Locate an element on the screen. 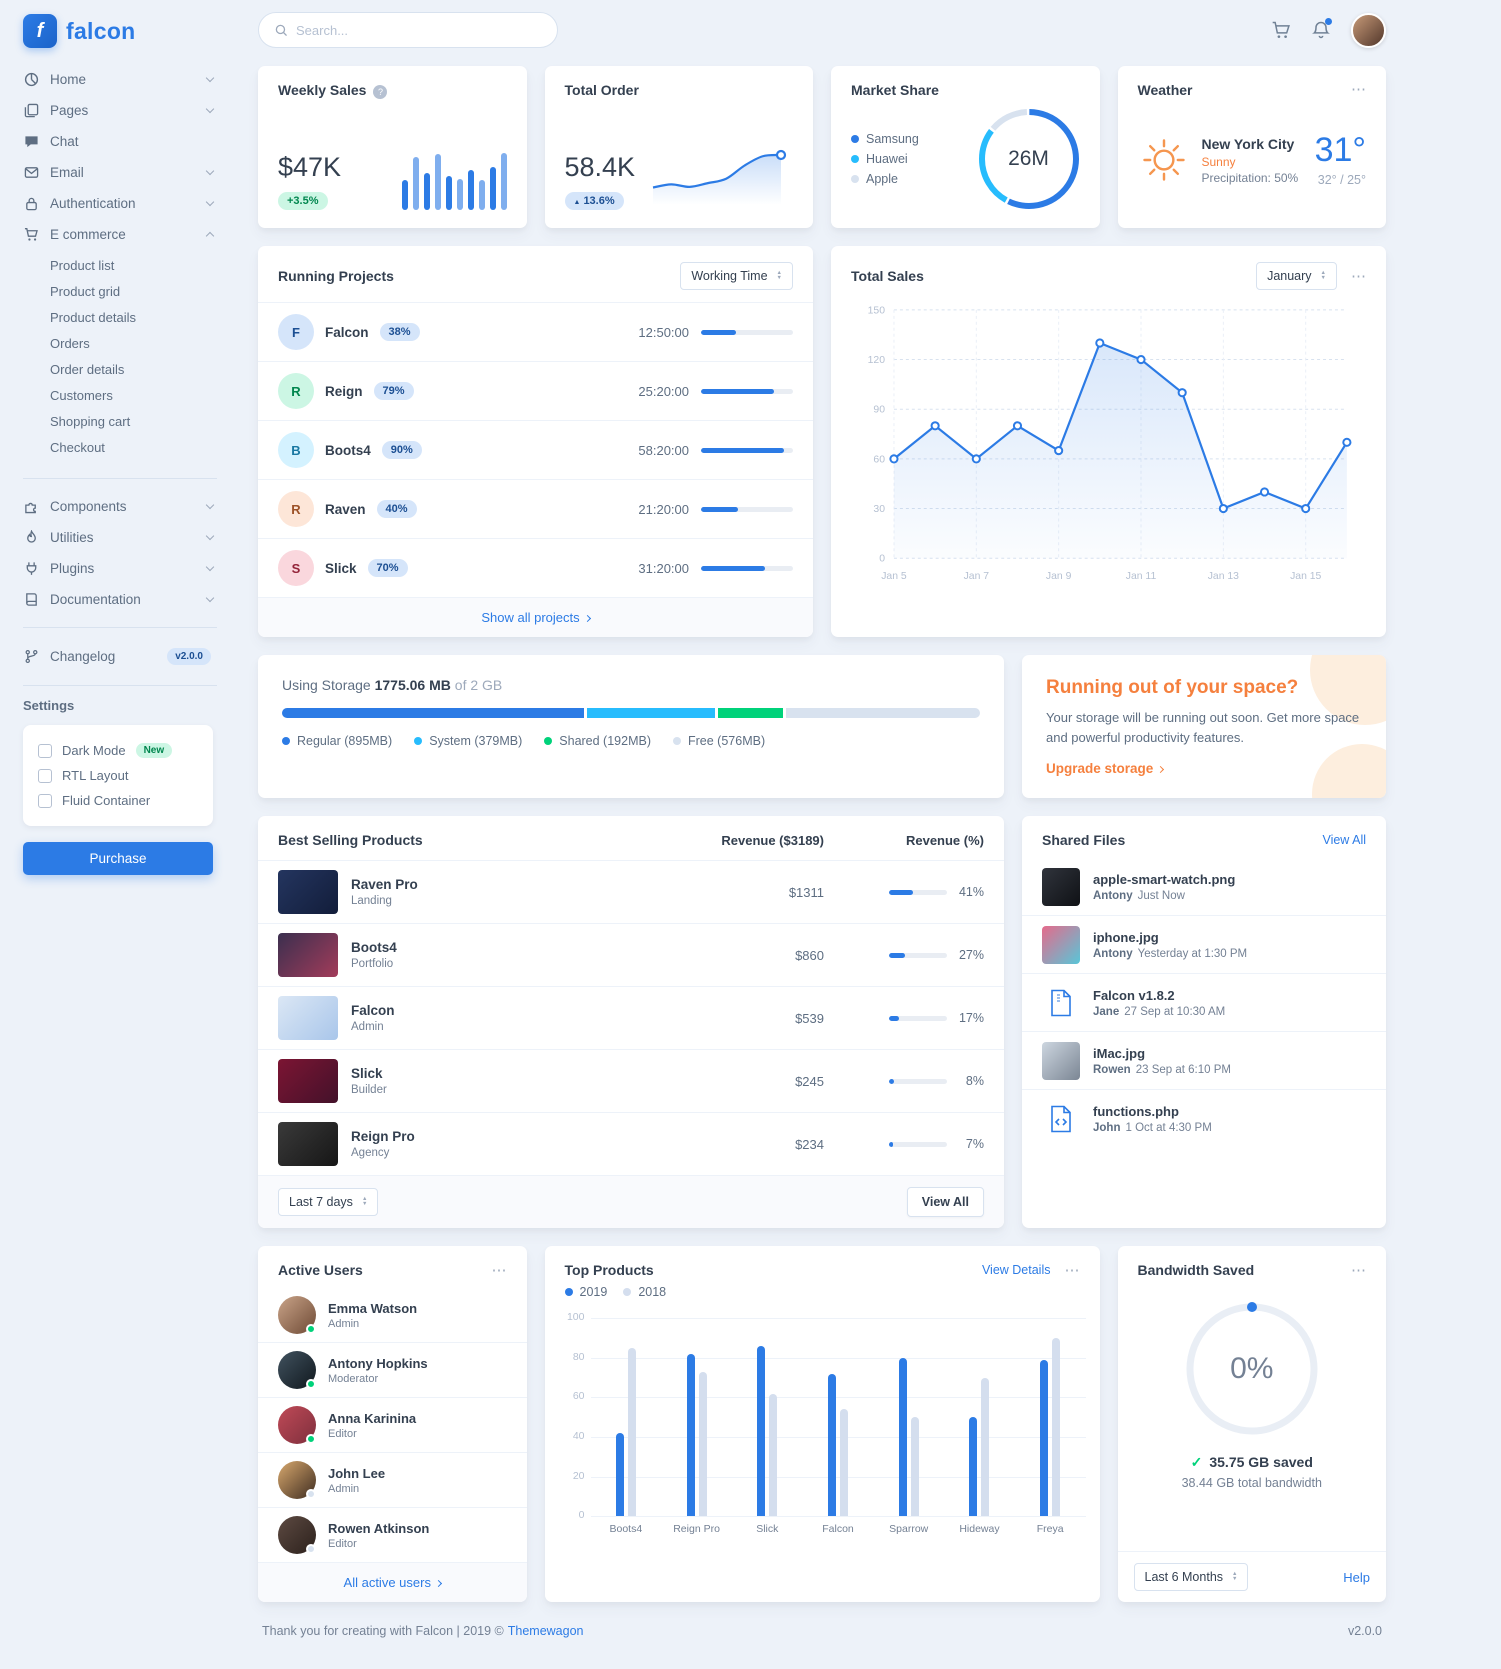 Image resolution: width=1501 pixels, height=1669 pixels. fluid-container-checkbox is located at coordinates (45, 800).